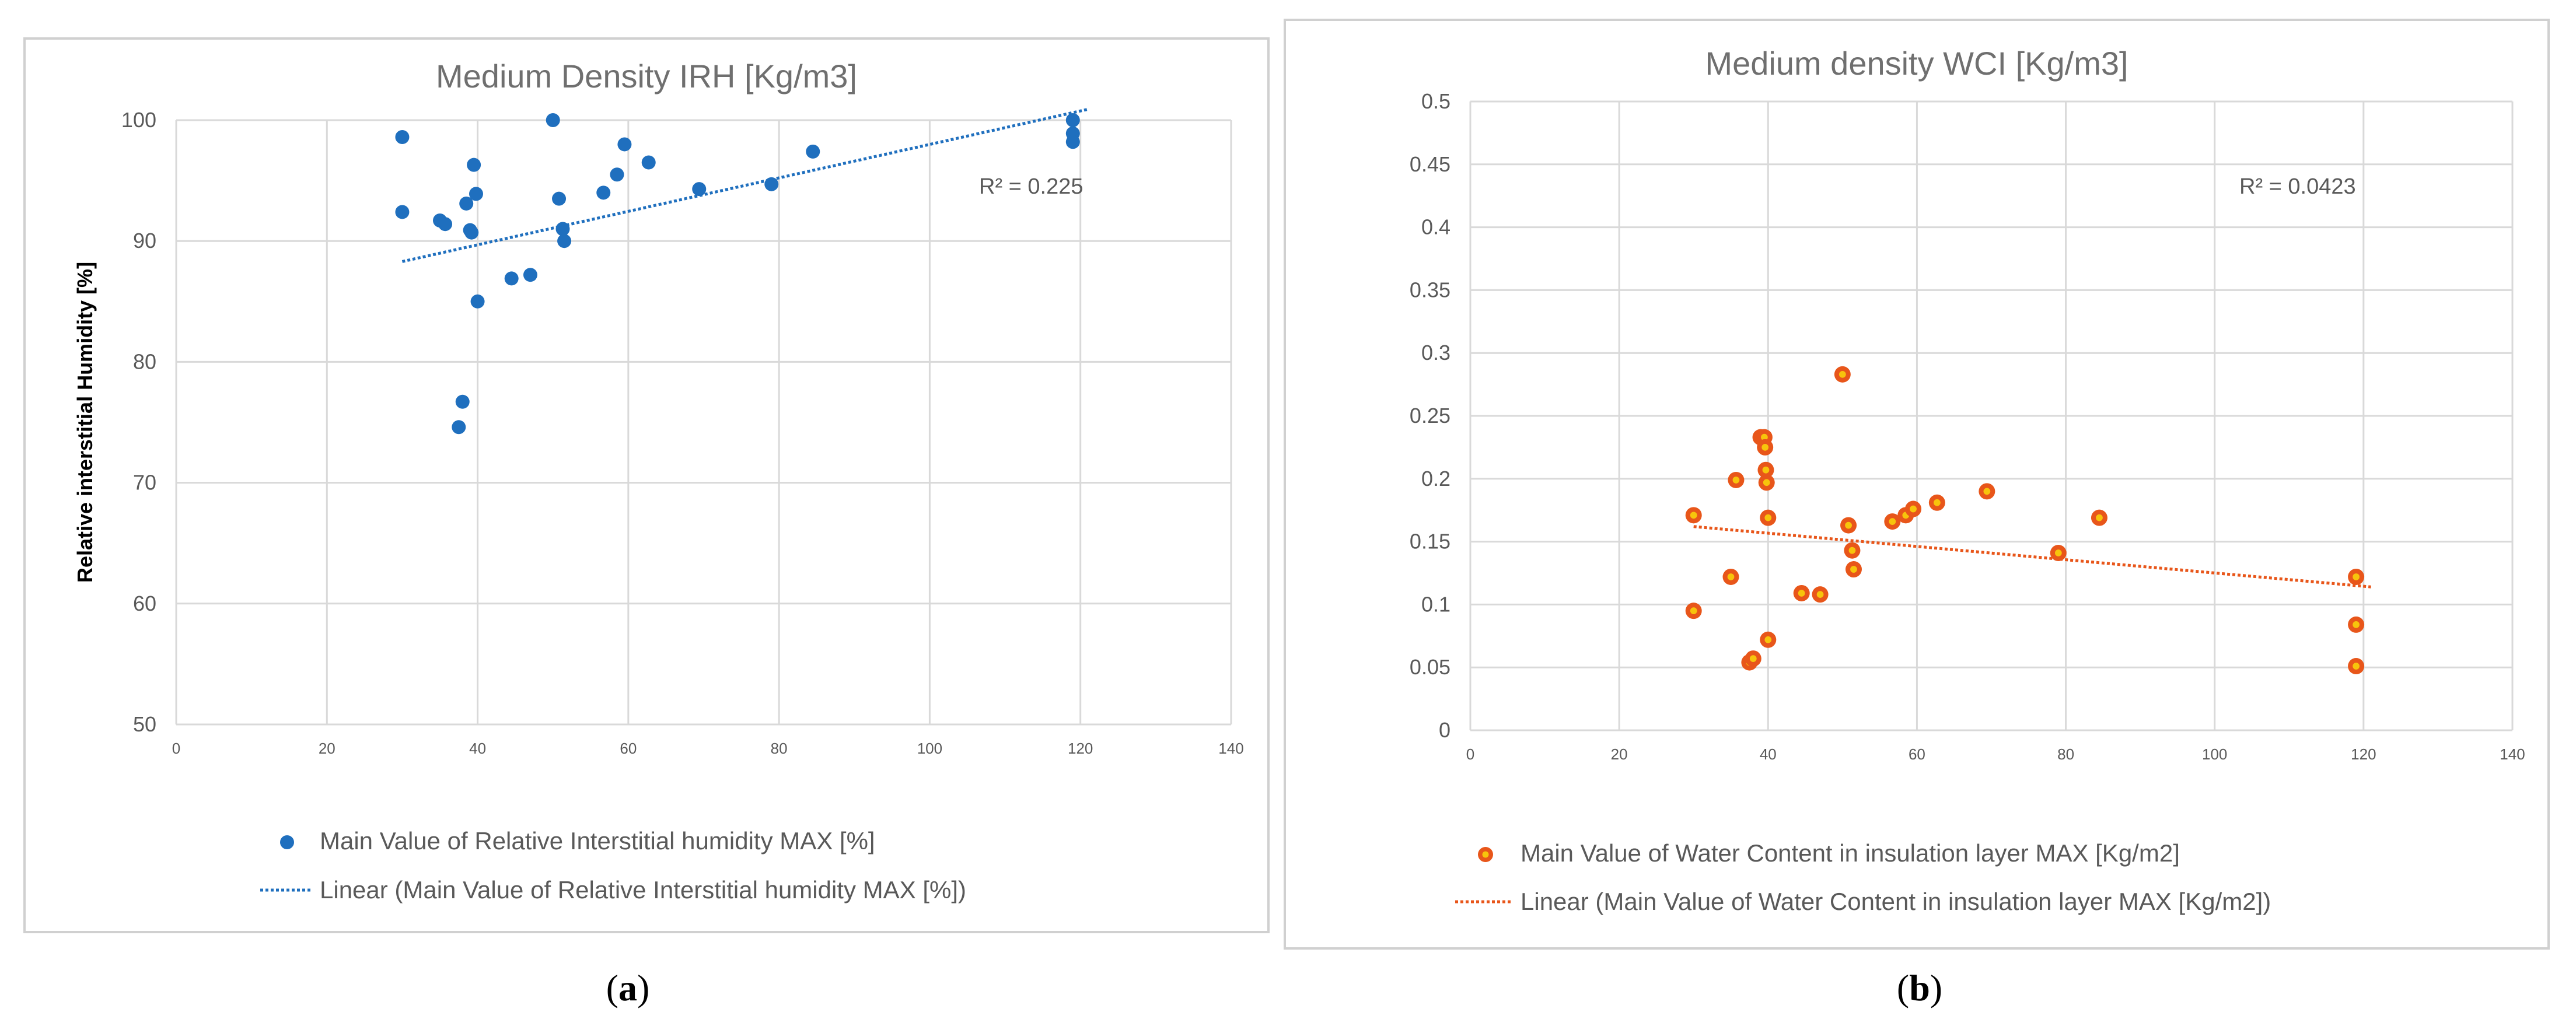 Image resolution: width=2576 pixels, height=1026 pixels. I want to click on r-squared-annotation: R² = 0.0423, so click(2297, 187).